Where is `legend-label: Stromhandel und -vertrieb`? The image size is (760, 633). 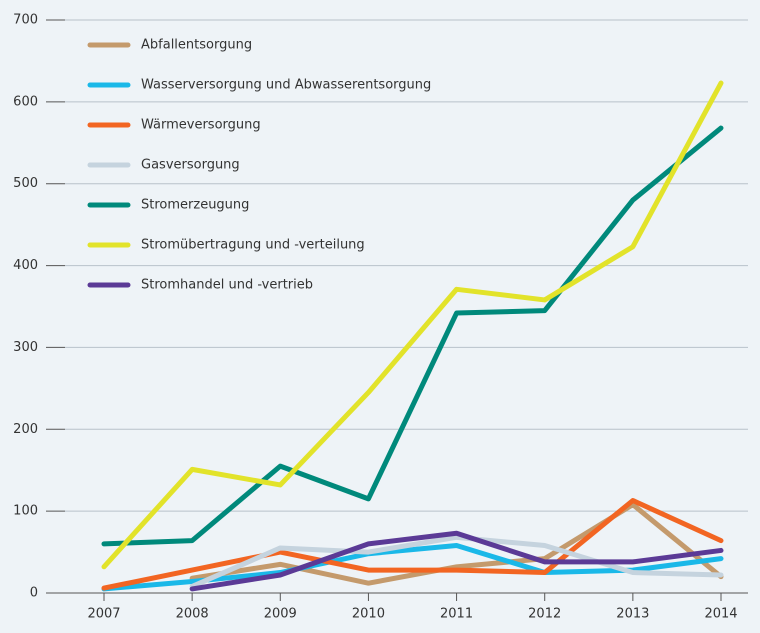
legend-label: Stromhandel und -vertrieb is located at coordinates (227, 285).